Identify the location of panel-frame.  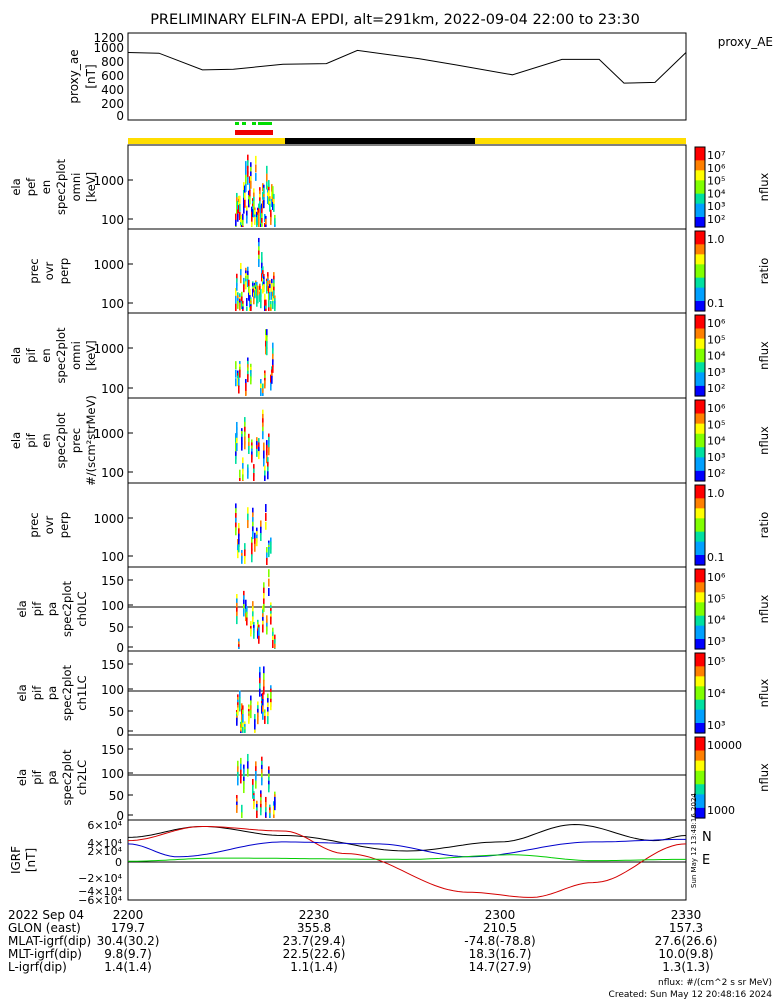
(407, 777).